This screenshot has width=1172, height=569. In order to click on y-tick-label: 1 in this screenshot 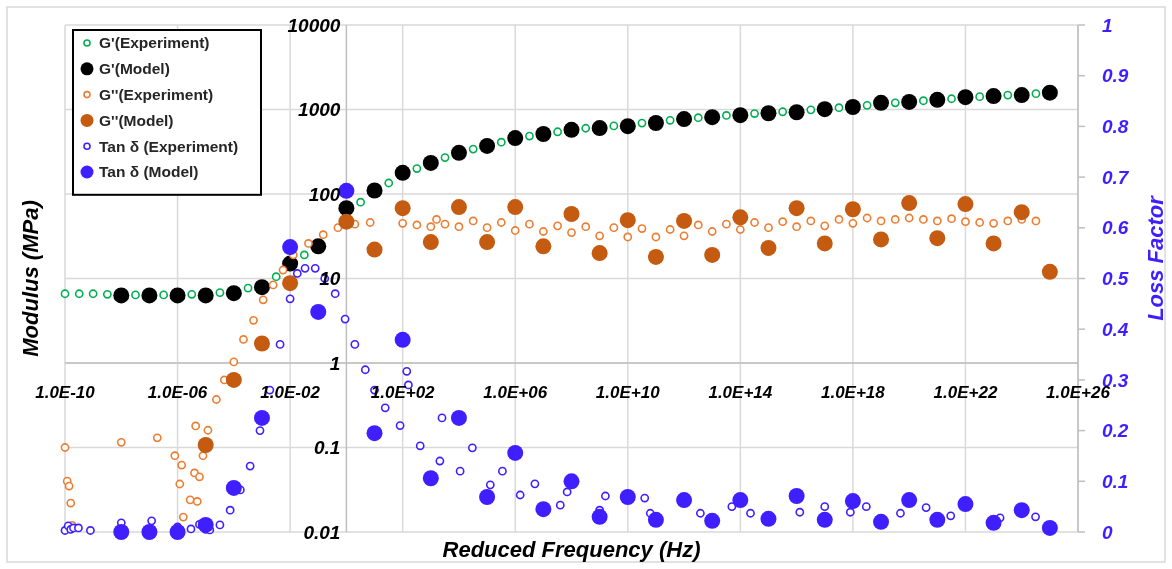, I will do `click(335, 363)`.